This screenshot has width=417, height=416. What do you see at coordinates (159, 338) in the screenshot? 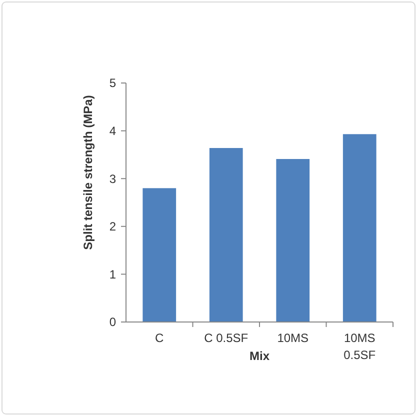
I see `x-tick-label: C` at bounding box center [159, 338].